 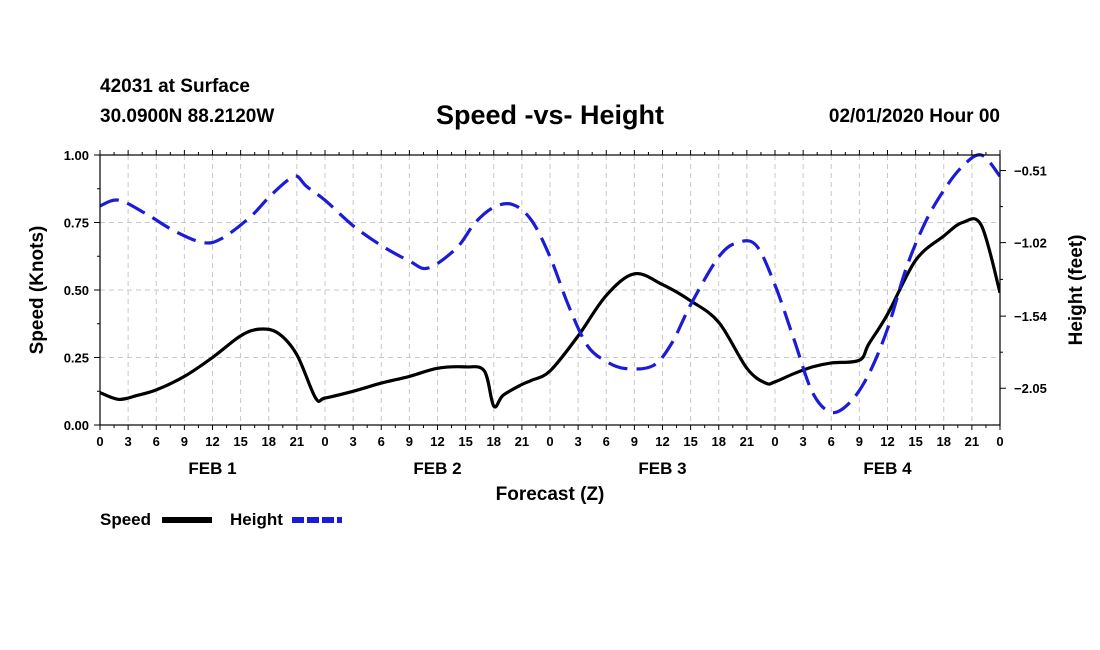 What do you see at coordinates (212, 468) in the screenshot?
I see `day-label: FEB 1` at bounding box center [212, 468].